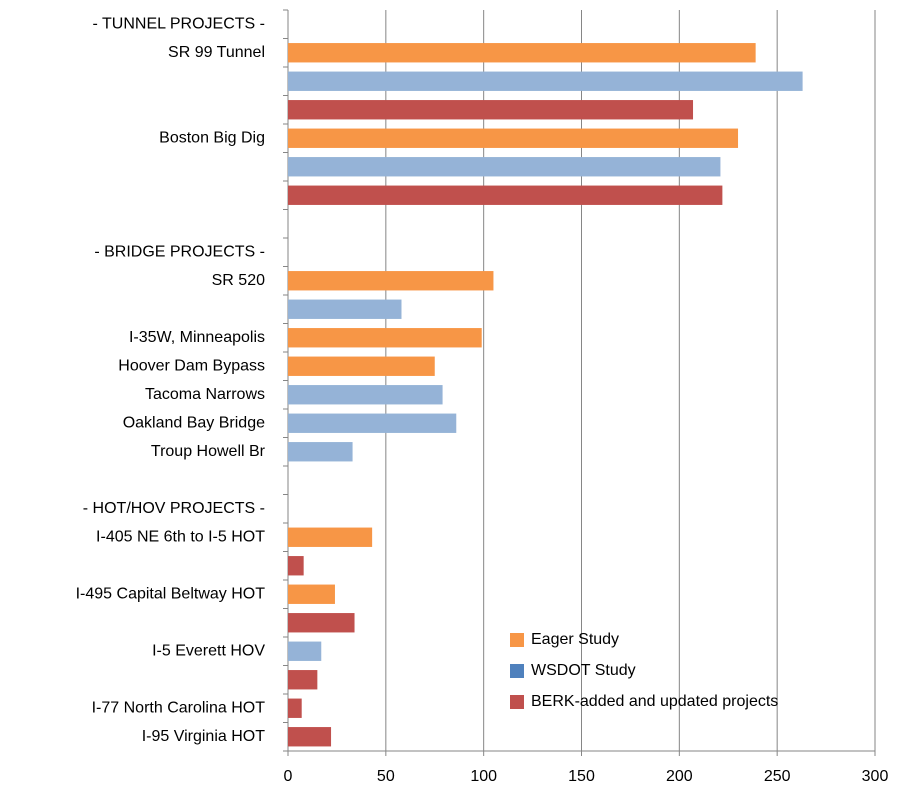 The image size is (911, 793). I want to click on category-label: Oakland Bay Bridge, so click(194, 422).